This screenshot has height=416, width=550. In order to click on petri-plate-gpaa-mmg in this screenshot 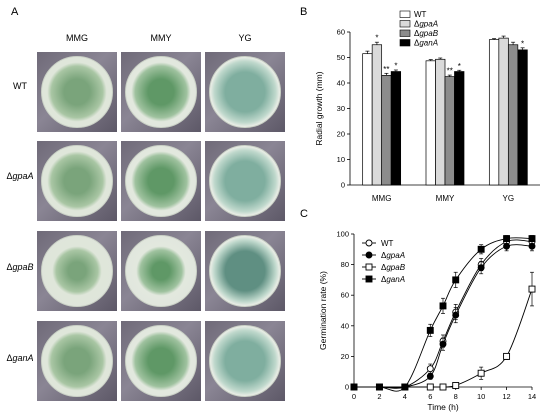, I will do `click(77, 181)`.